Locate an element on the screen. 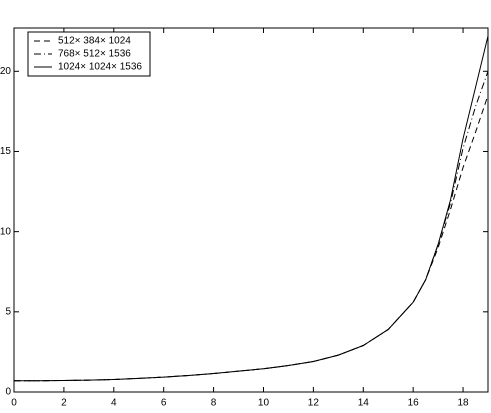  x-tick-label: 12 is located at coordinates (314, 403).